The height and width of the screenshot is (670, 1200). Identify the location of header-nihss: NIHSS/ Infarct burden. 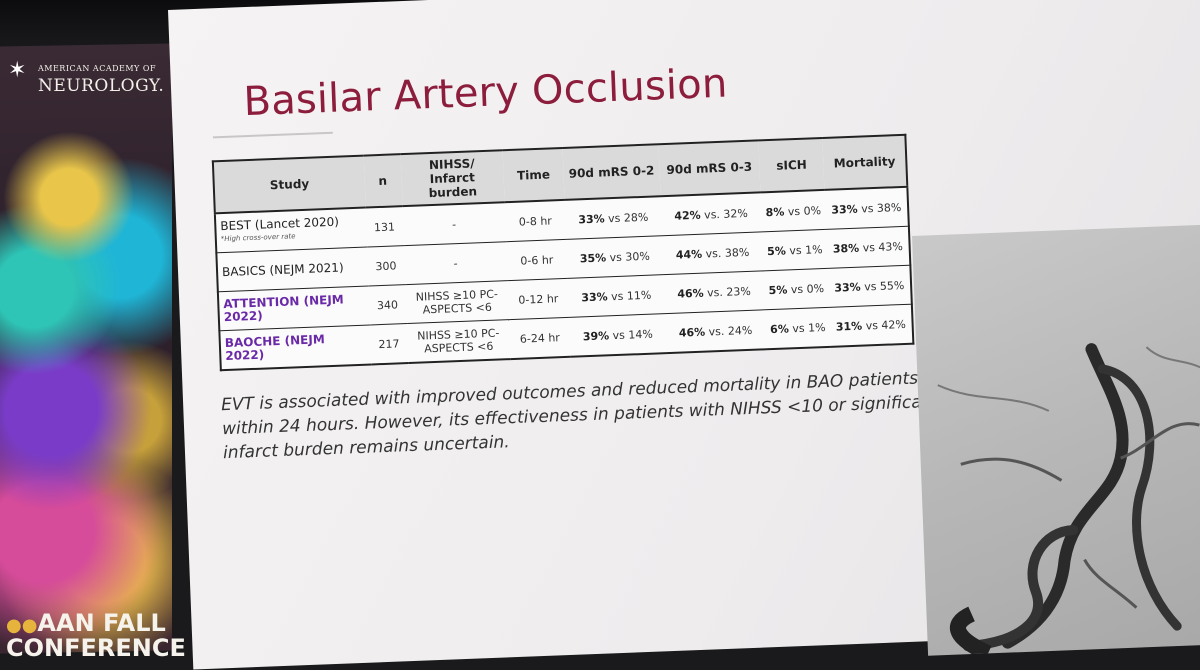
(452, 178).